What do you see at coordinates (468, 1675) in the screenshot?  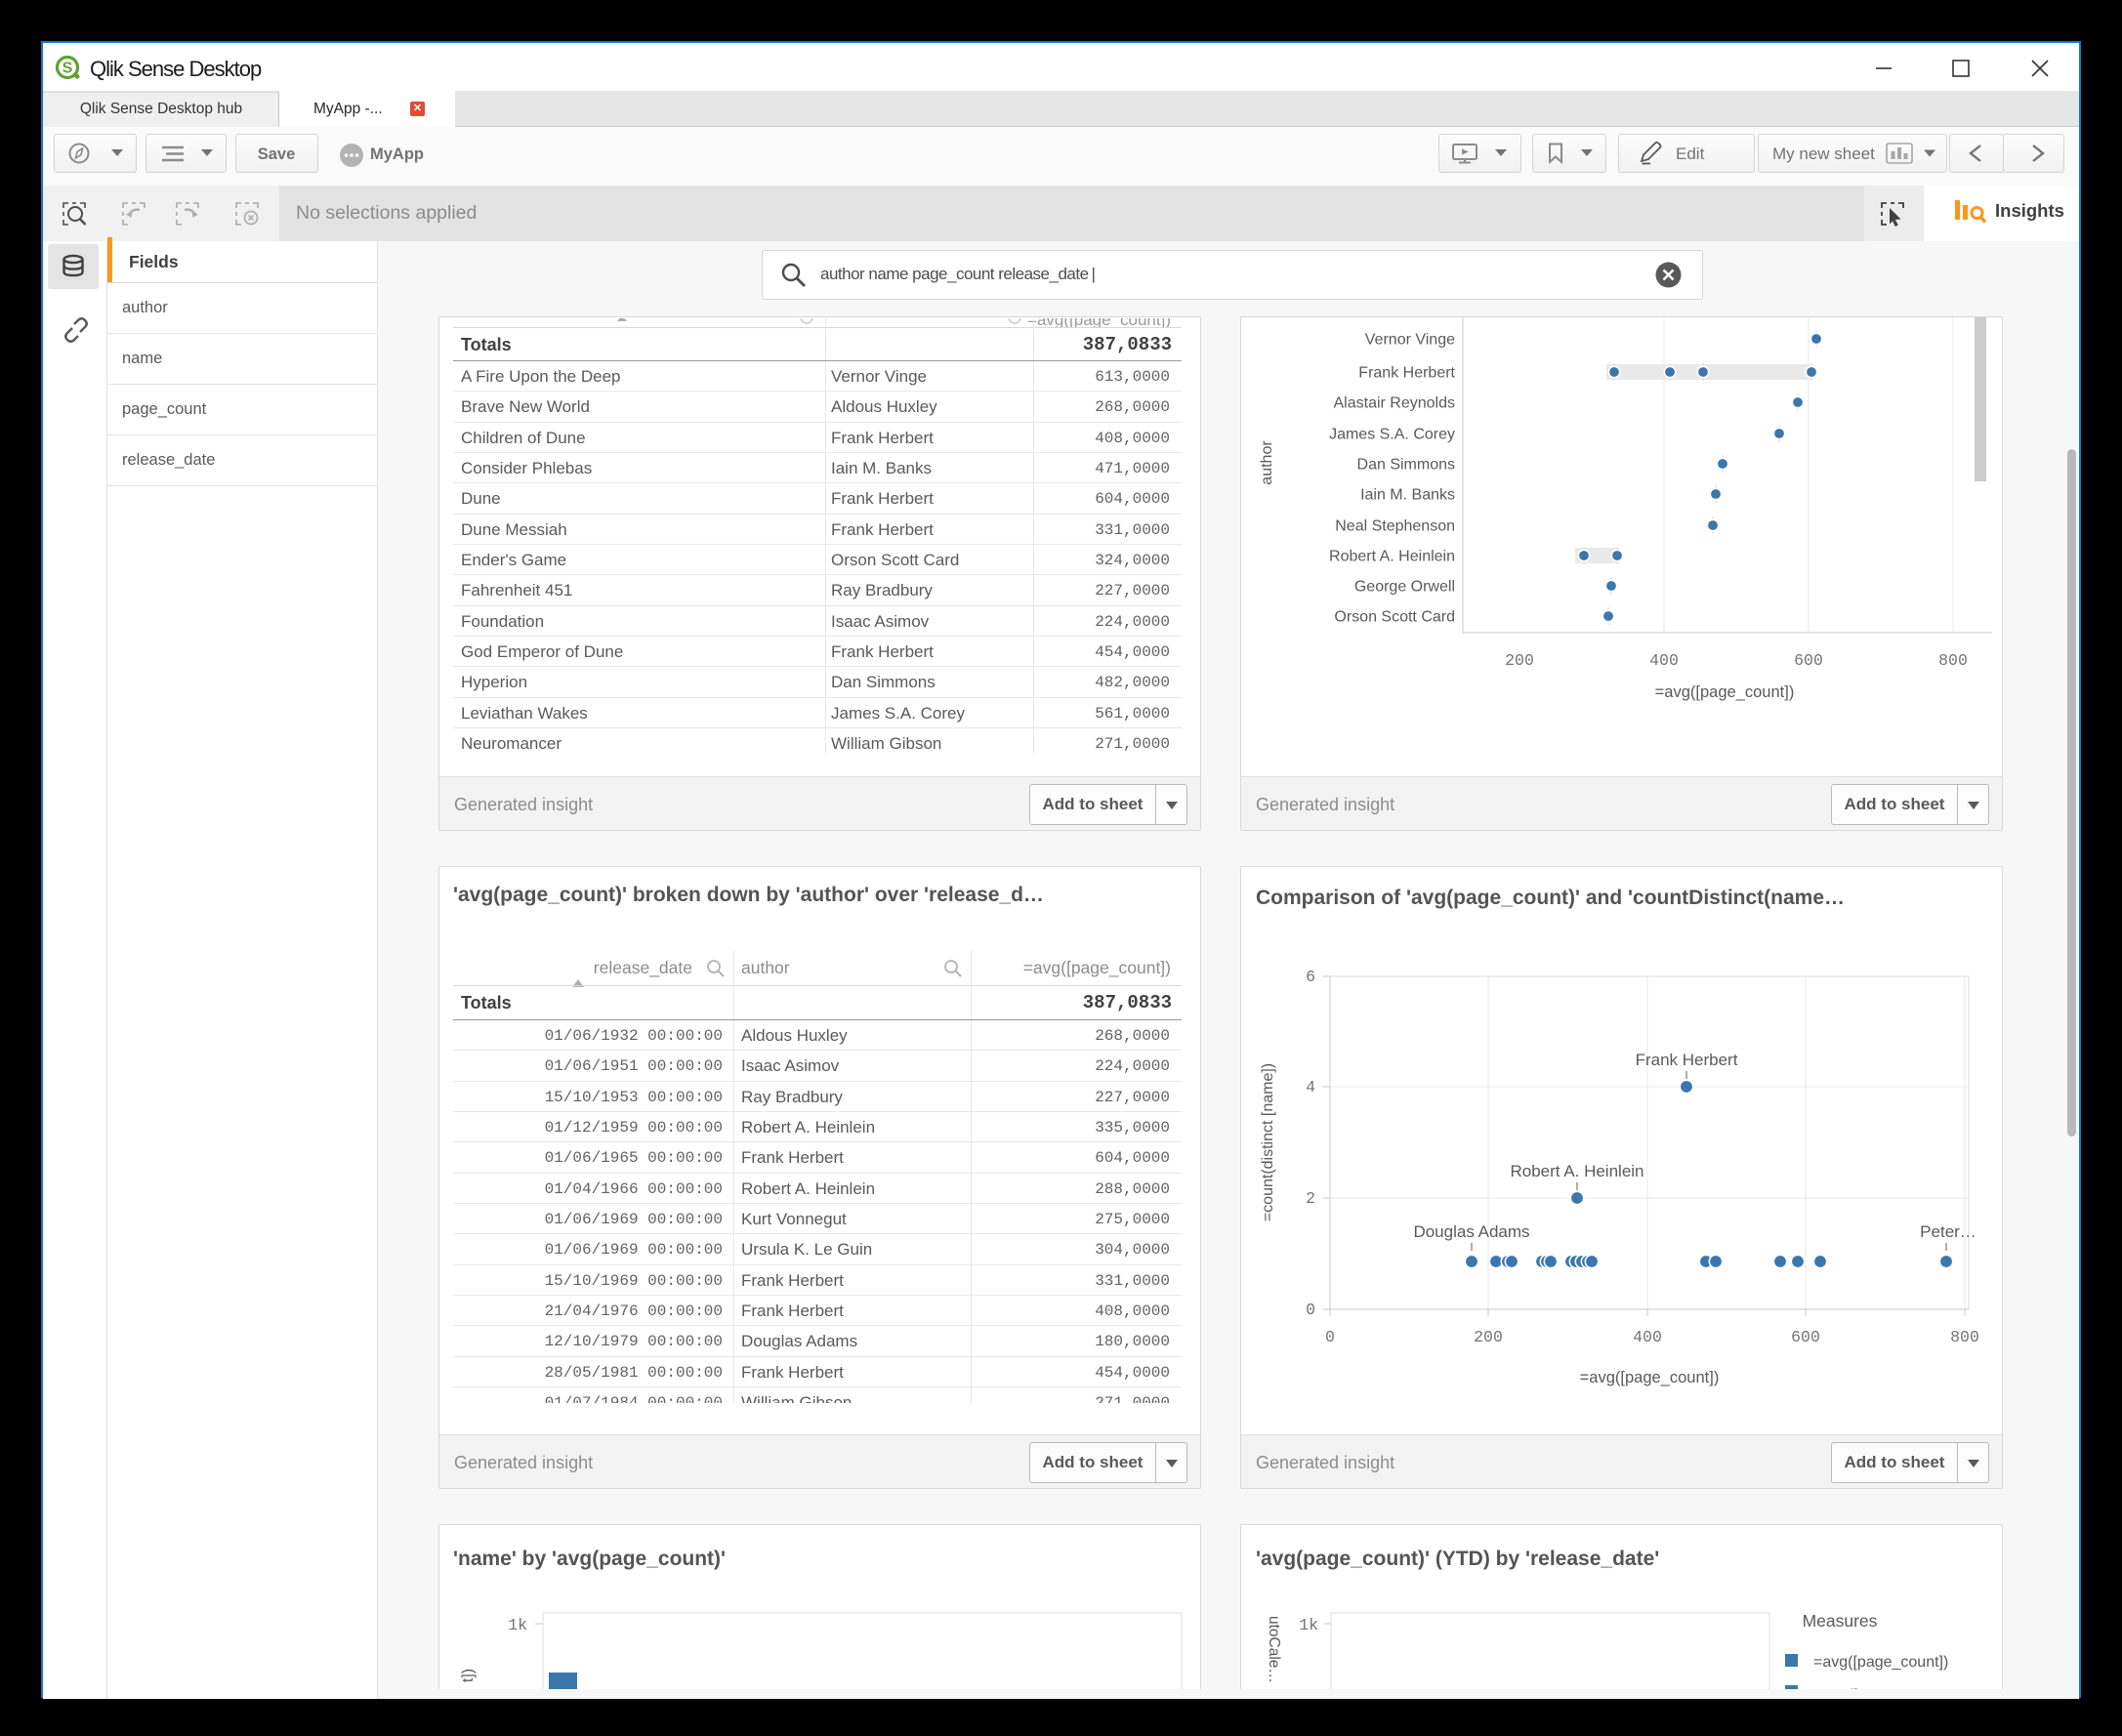 I see `svg-text: t])` at bounding box center [468, 1675].